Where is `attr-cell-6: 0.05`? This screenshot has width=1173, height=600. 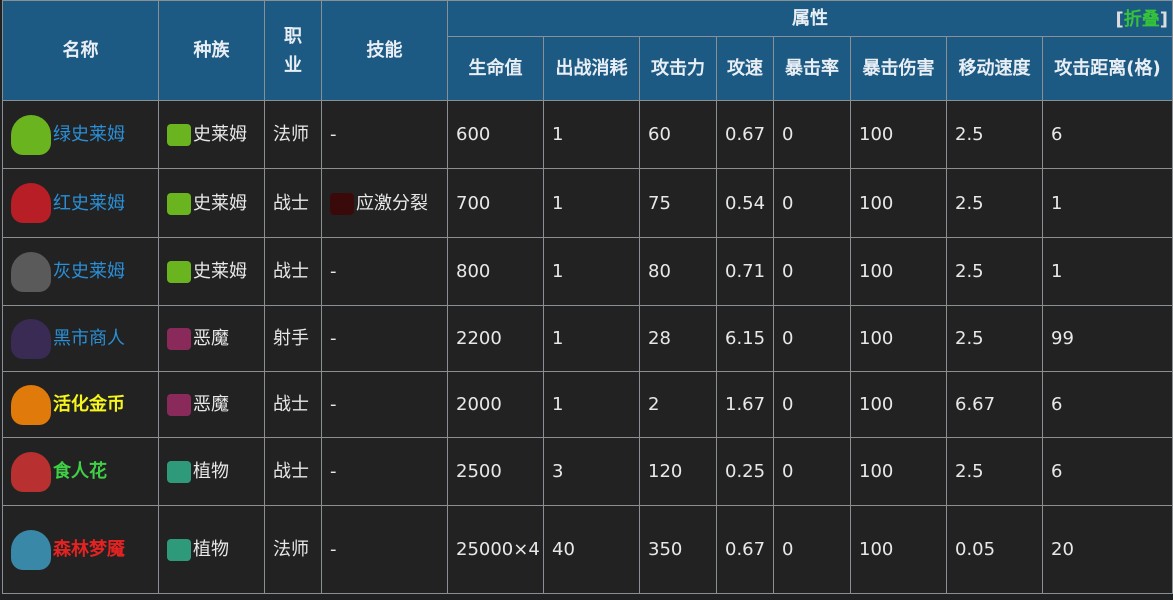
attr-cell-6: 0.05 is located at coordinates (994, 549).